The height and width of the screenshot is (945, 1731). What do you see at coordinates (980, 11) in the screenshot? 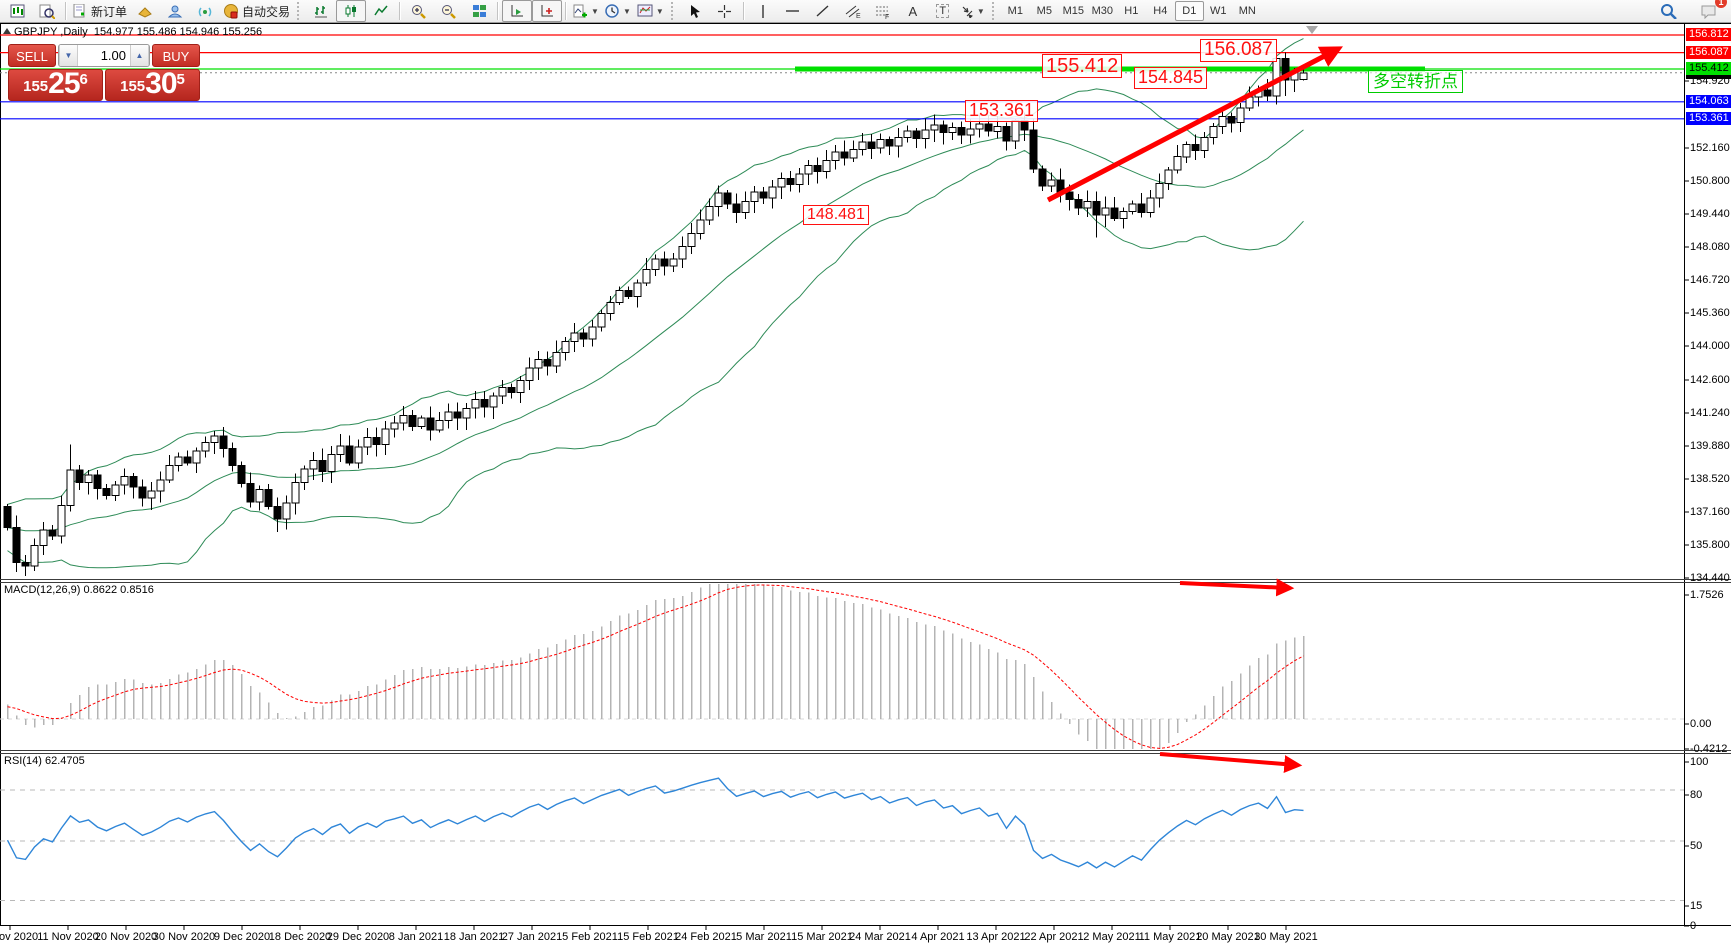
I see `caret-down-icon: ▼` at bounding box center [980, 11].